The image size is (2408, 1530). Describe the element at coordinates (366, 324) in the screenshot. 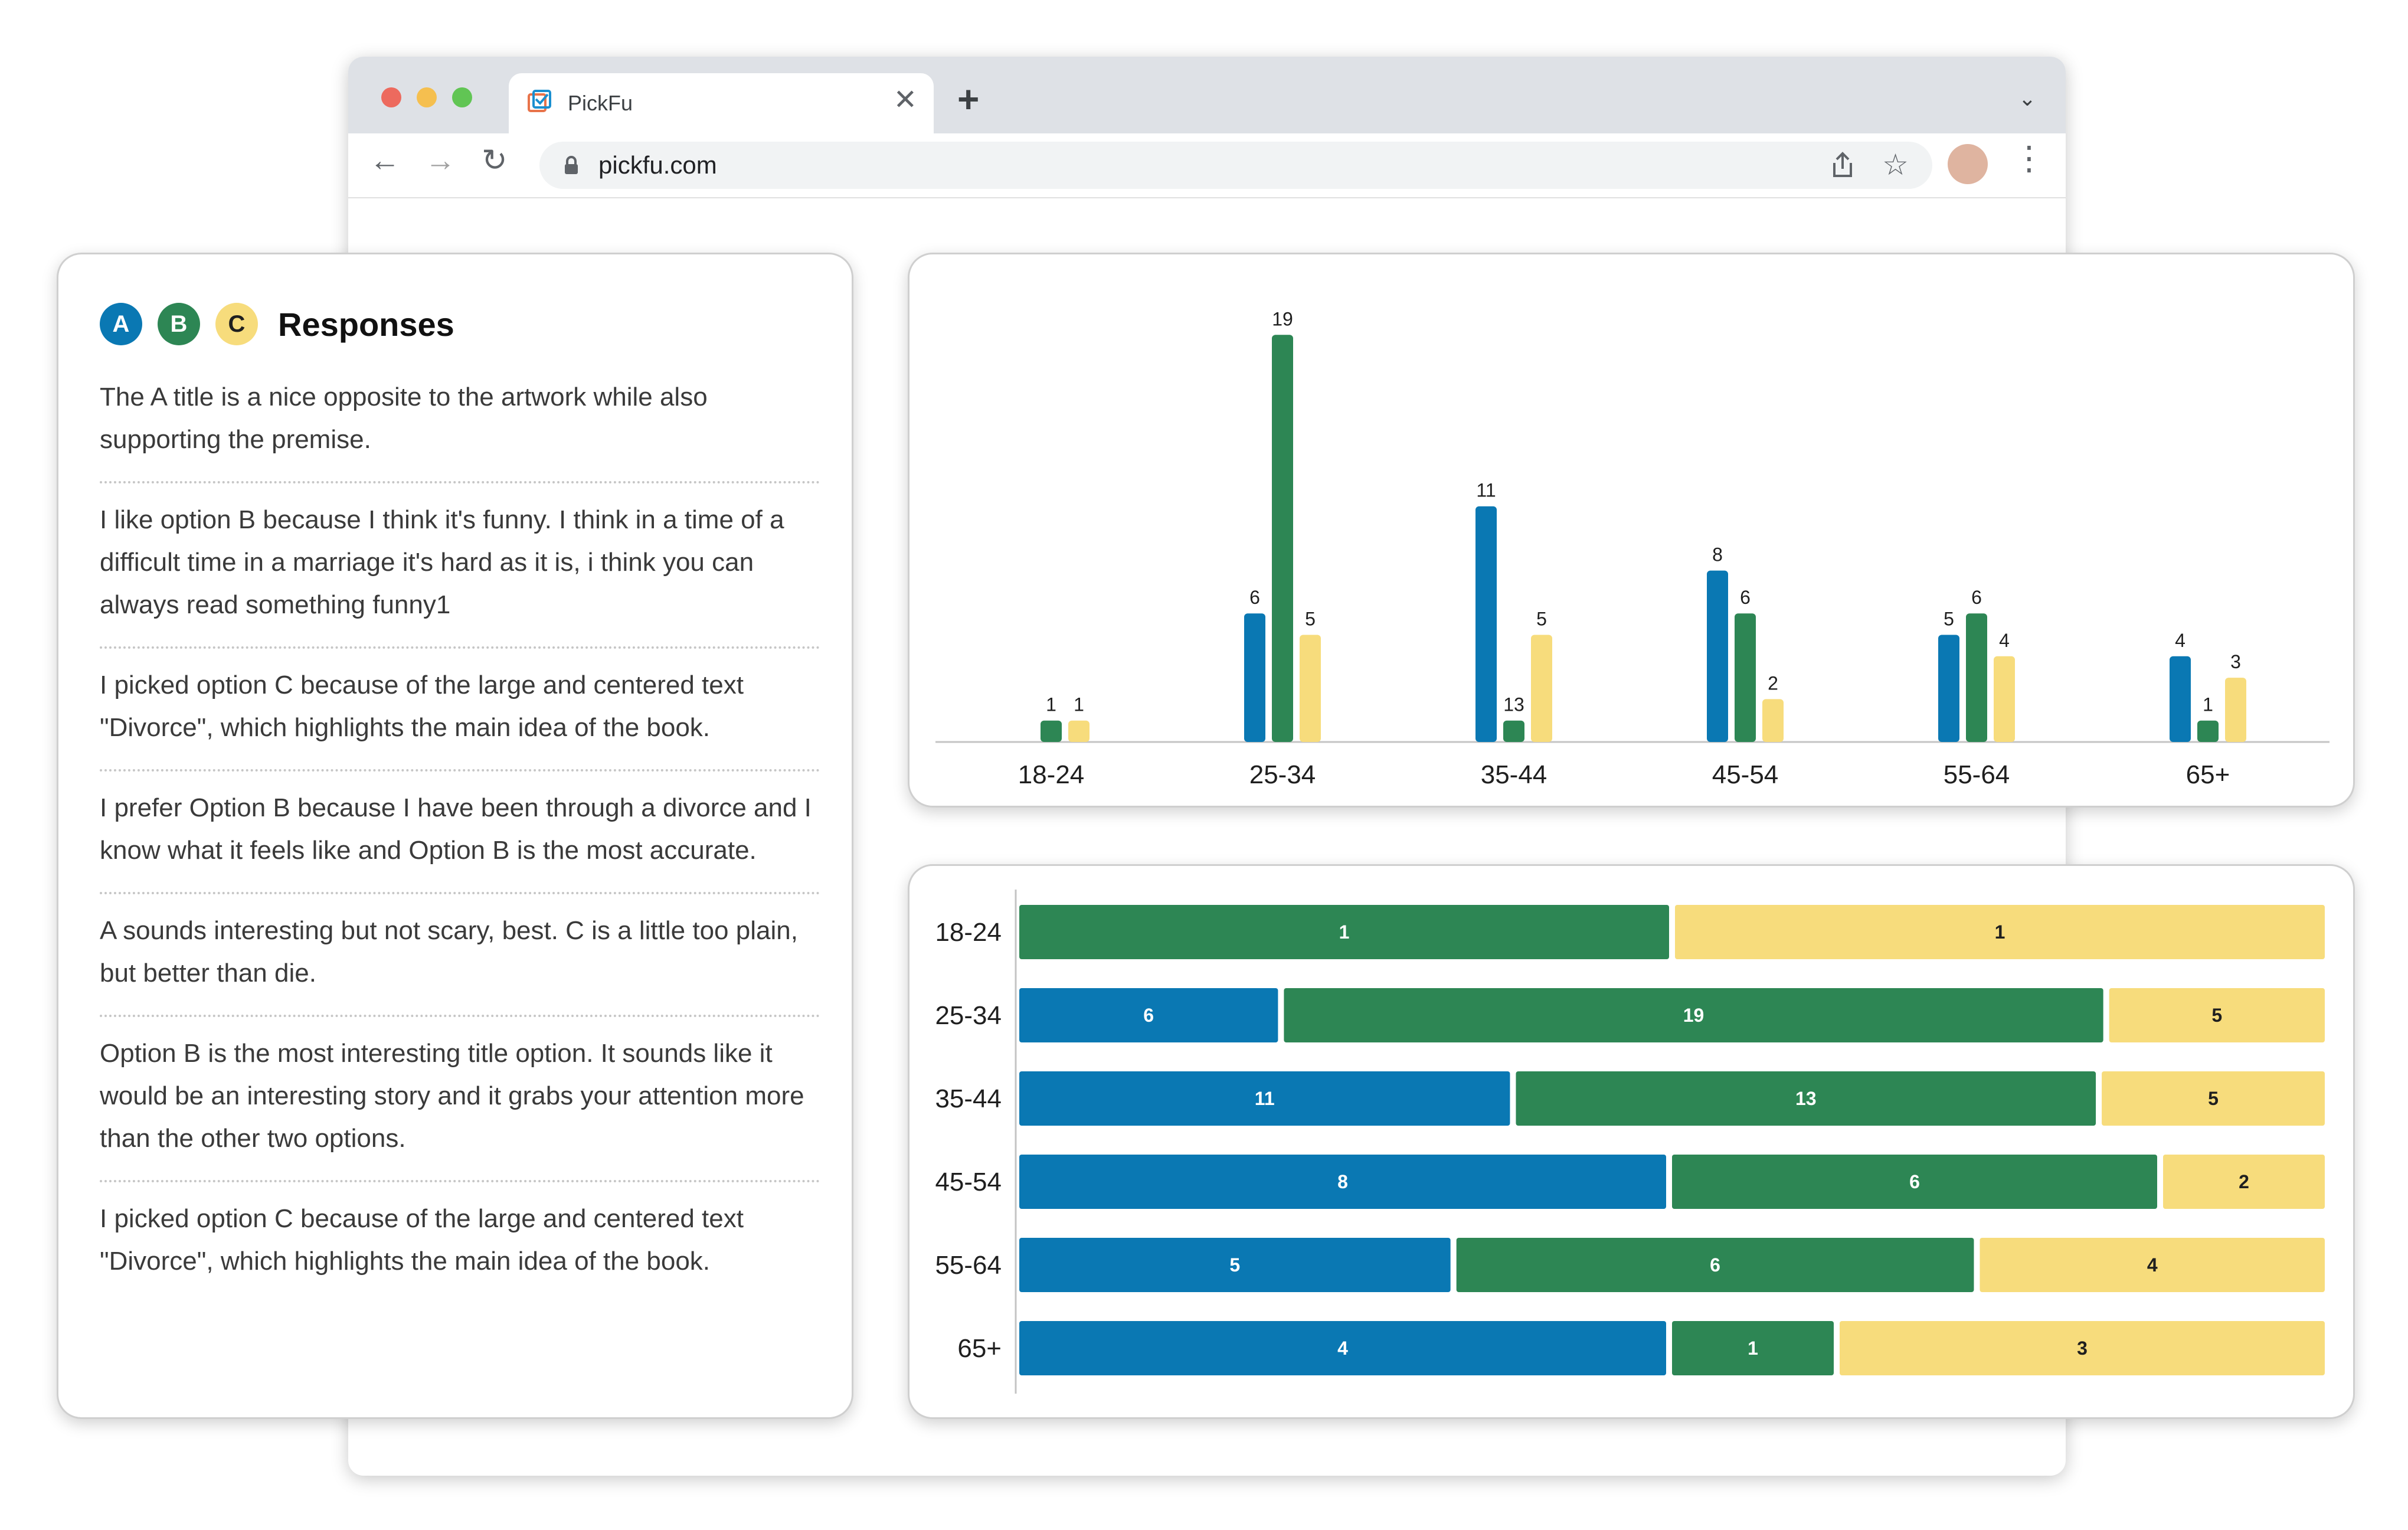

I see `responses-title: Responses` at that location.